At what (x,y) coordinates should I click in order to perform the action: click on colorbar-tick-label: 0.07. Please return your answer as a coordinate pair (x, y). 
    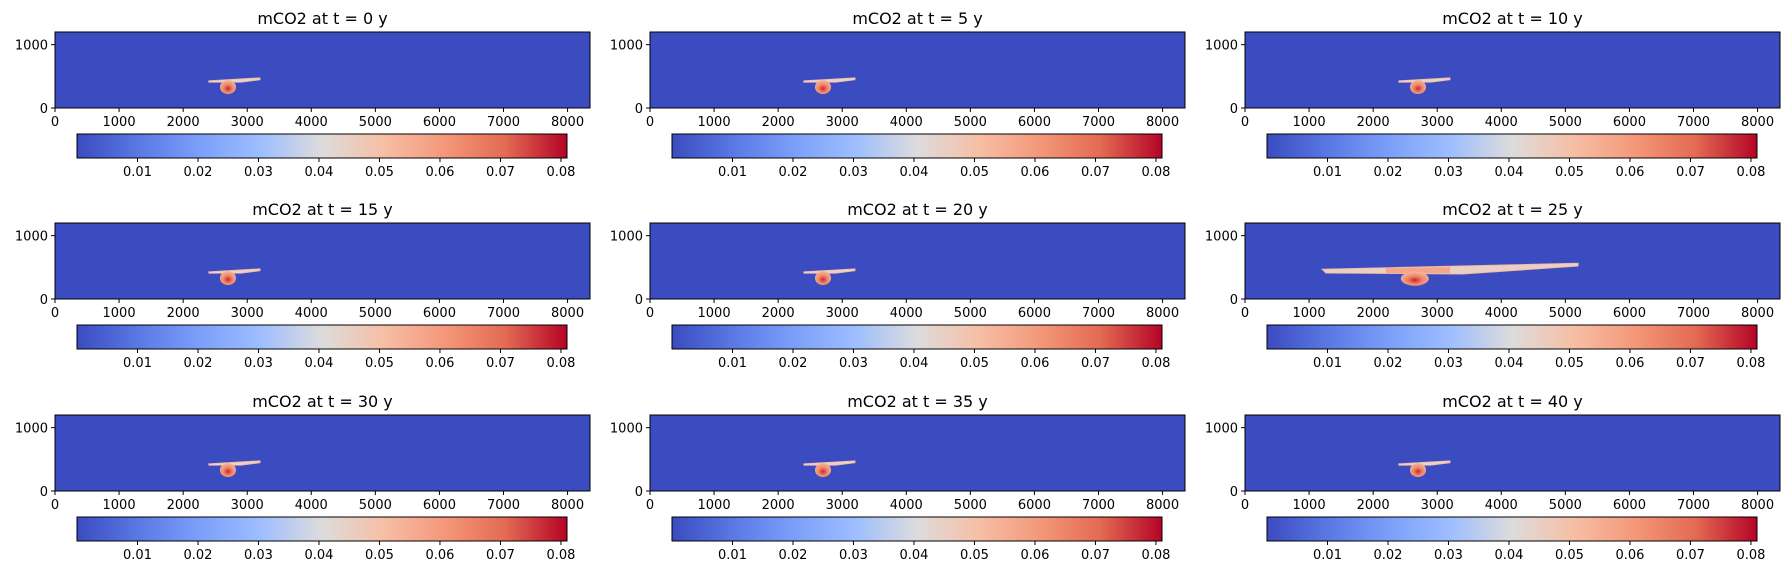
    Looking at the image, I should click on (500, 172).